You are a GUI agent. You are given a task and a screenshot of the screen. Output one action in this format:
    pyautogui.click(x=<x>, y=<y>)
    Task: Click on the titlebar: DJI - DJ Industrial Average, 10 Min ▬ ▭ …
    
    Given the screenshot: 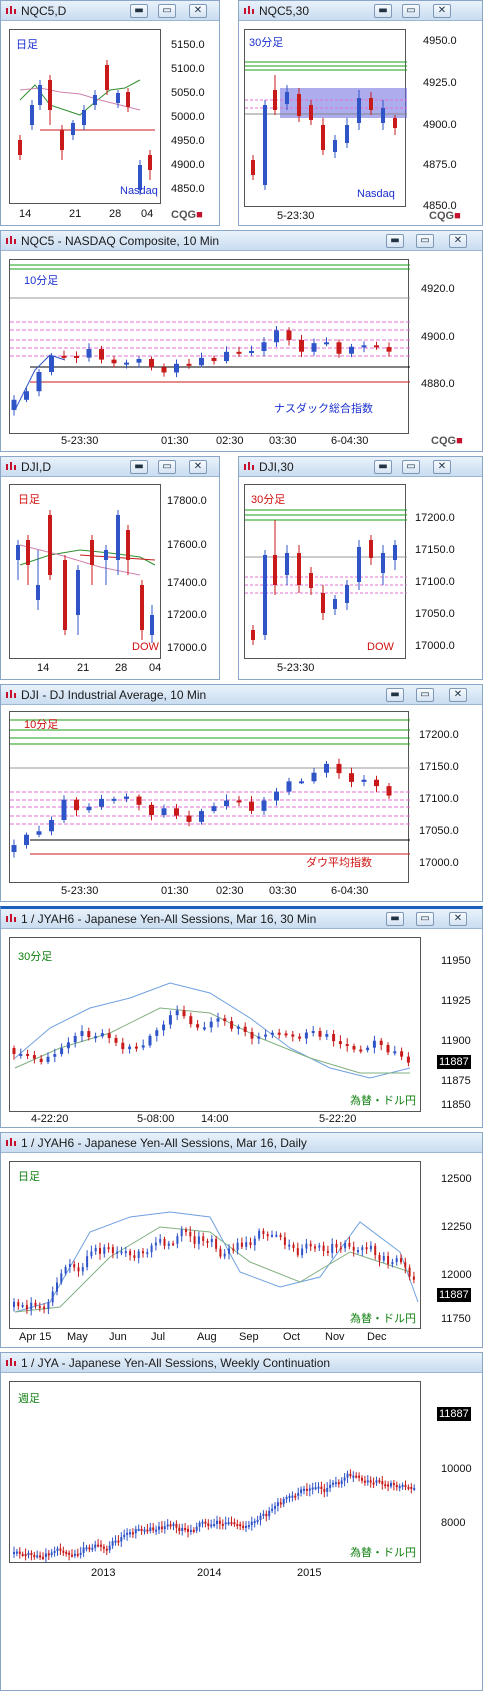 What is the action you would take?
    pyautogui.click(x=241, y=695)
    